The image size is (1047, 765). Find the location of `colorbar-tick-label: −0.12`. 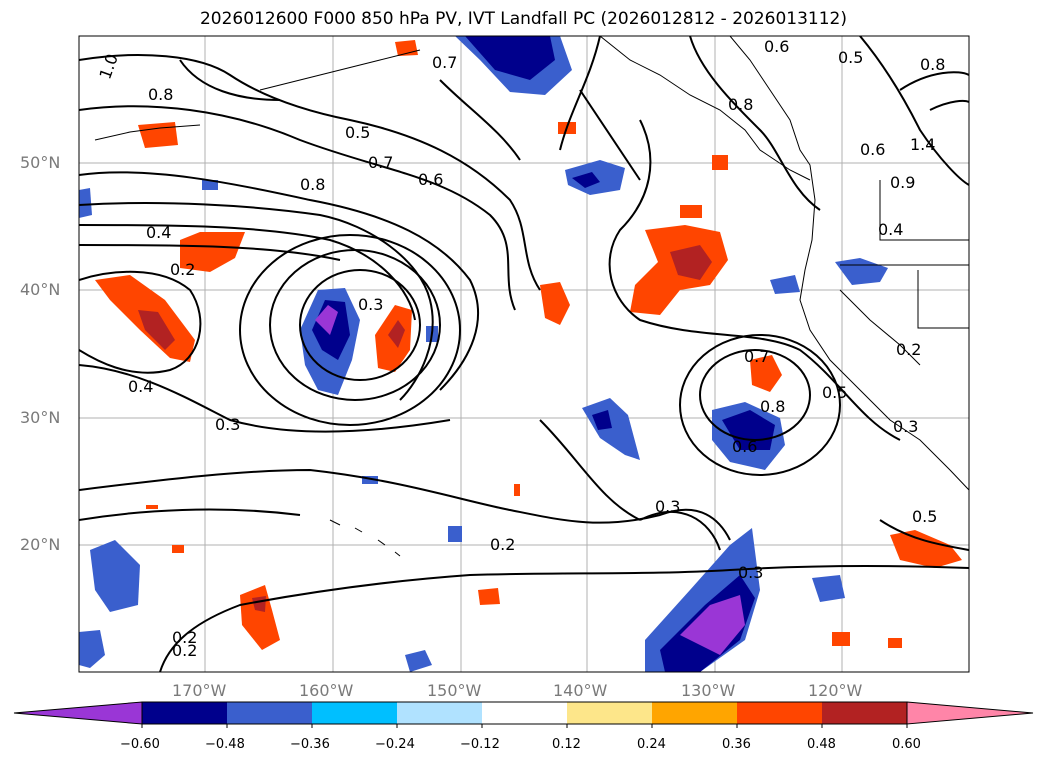

colorbar-tick-label: −0.12 is located at coordinates (480, 744).